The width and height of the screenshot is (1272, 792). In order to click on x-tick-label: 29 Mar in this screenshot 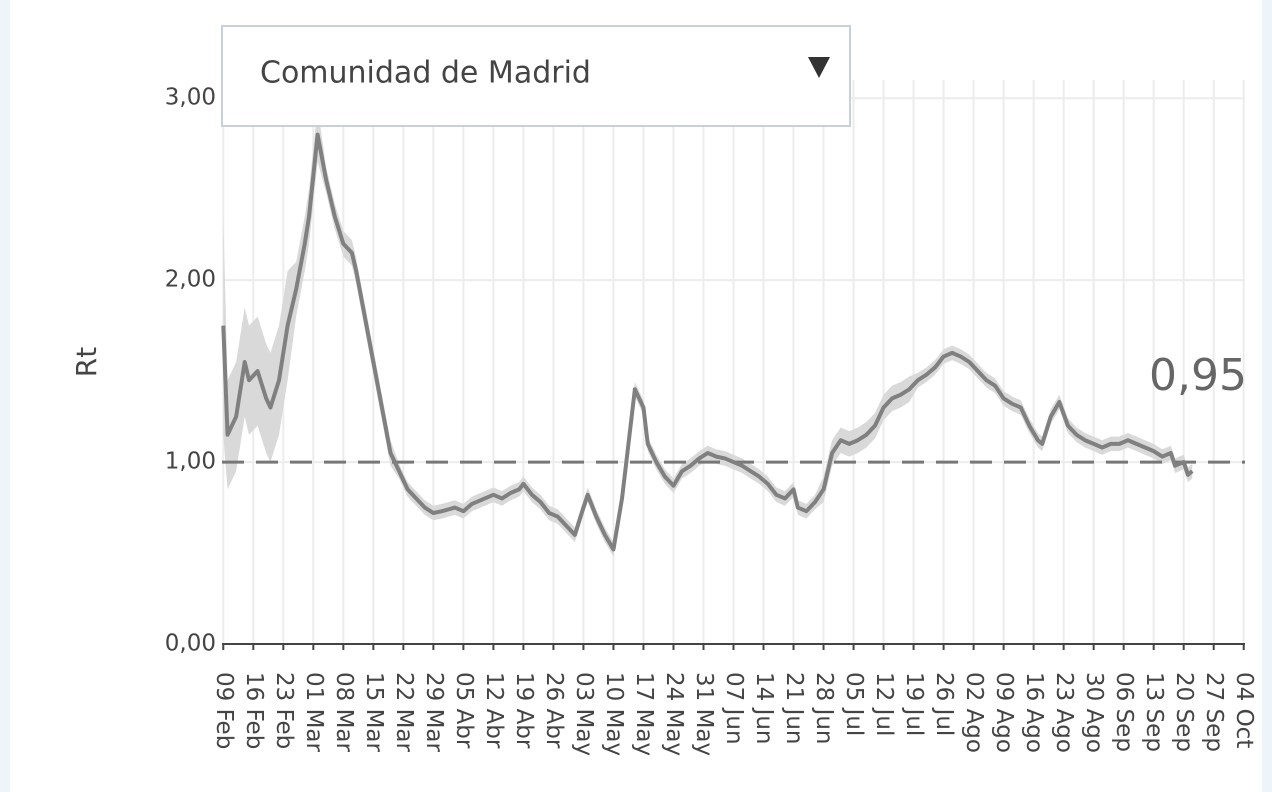, I will do `click(434, 712)`.